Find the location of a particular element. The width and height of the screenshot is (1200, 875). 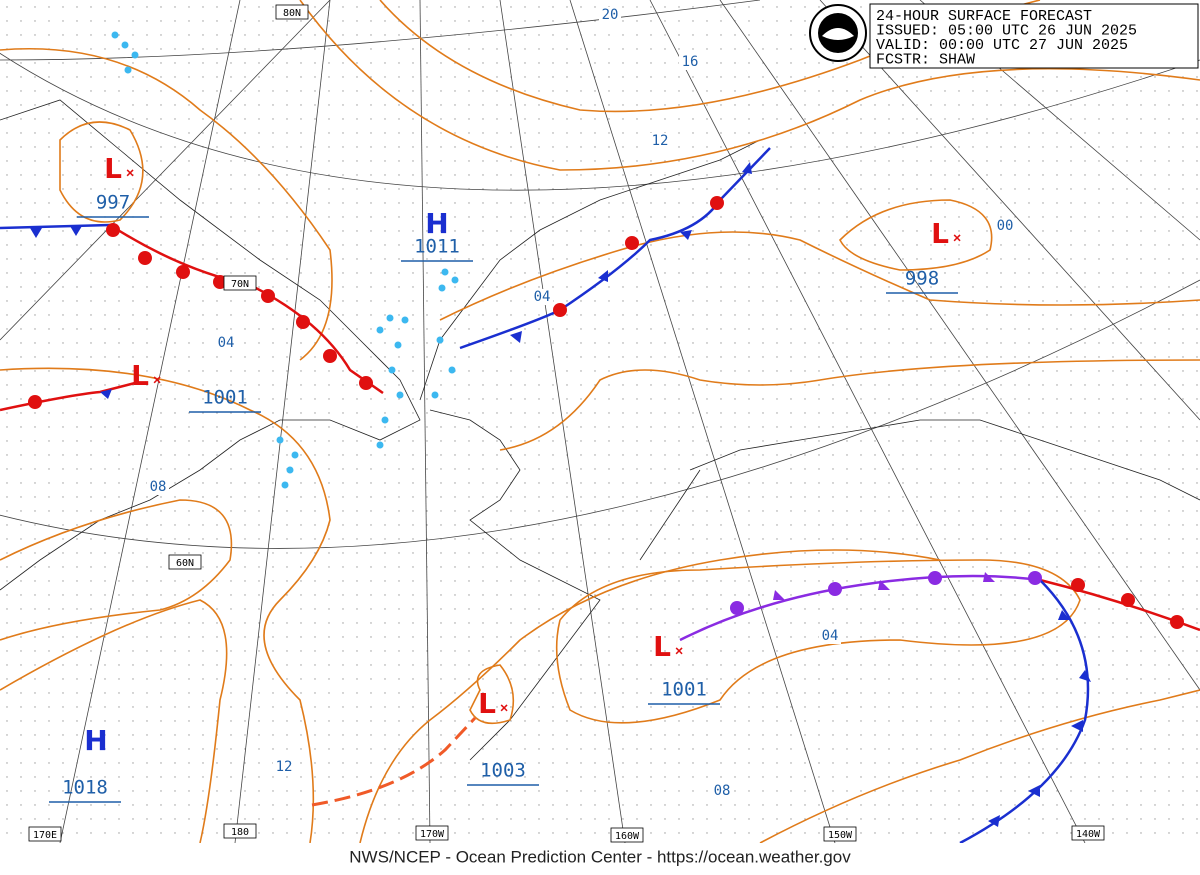

header-line: ISSUED: 05:00 UTC 26 JUN 2025 is located at coordinates (1006, 31).